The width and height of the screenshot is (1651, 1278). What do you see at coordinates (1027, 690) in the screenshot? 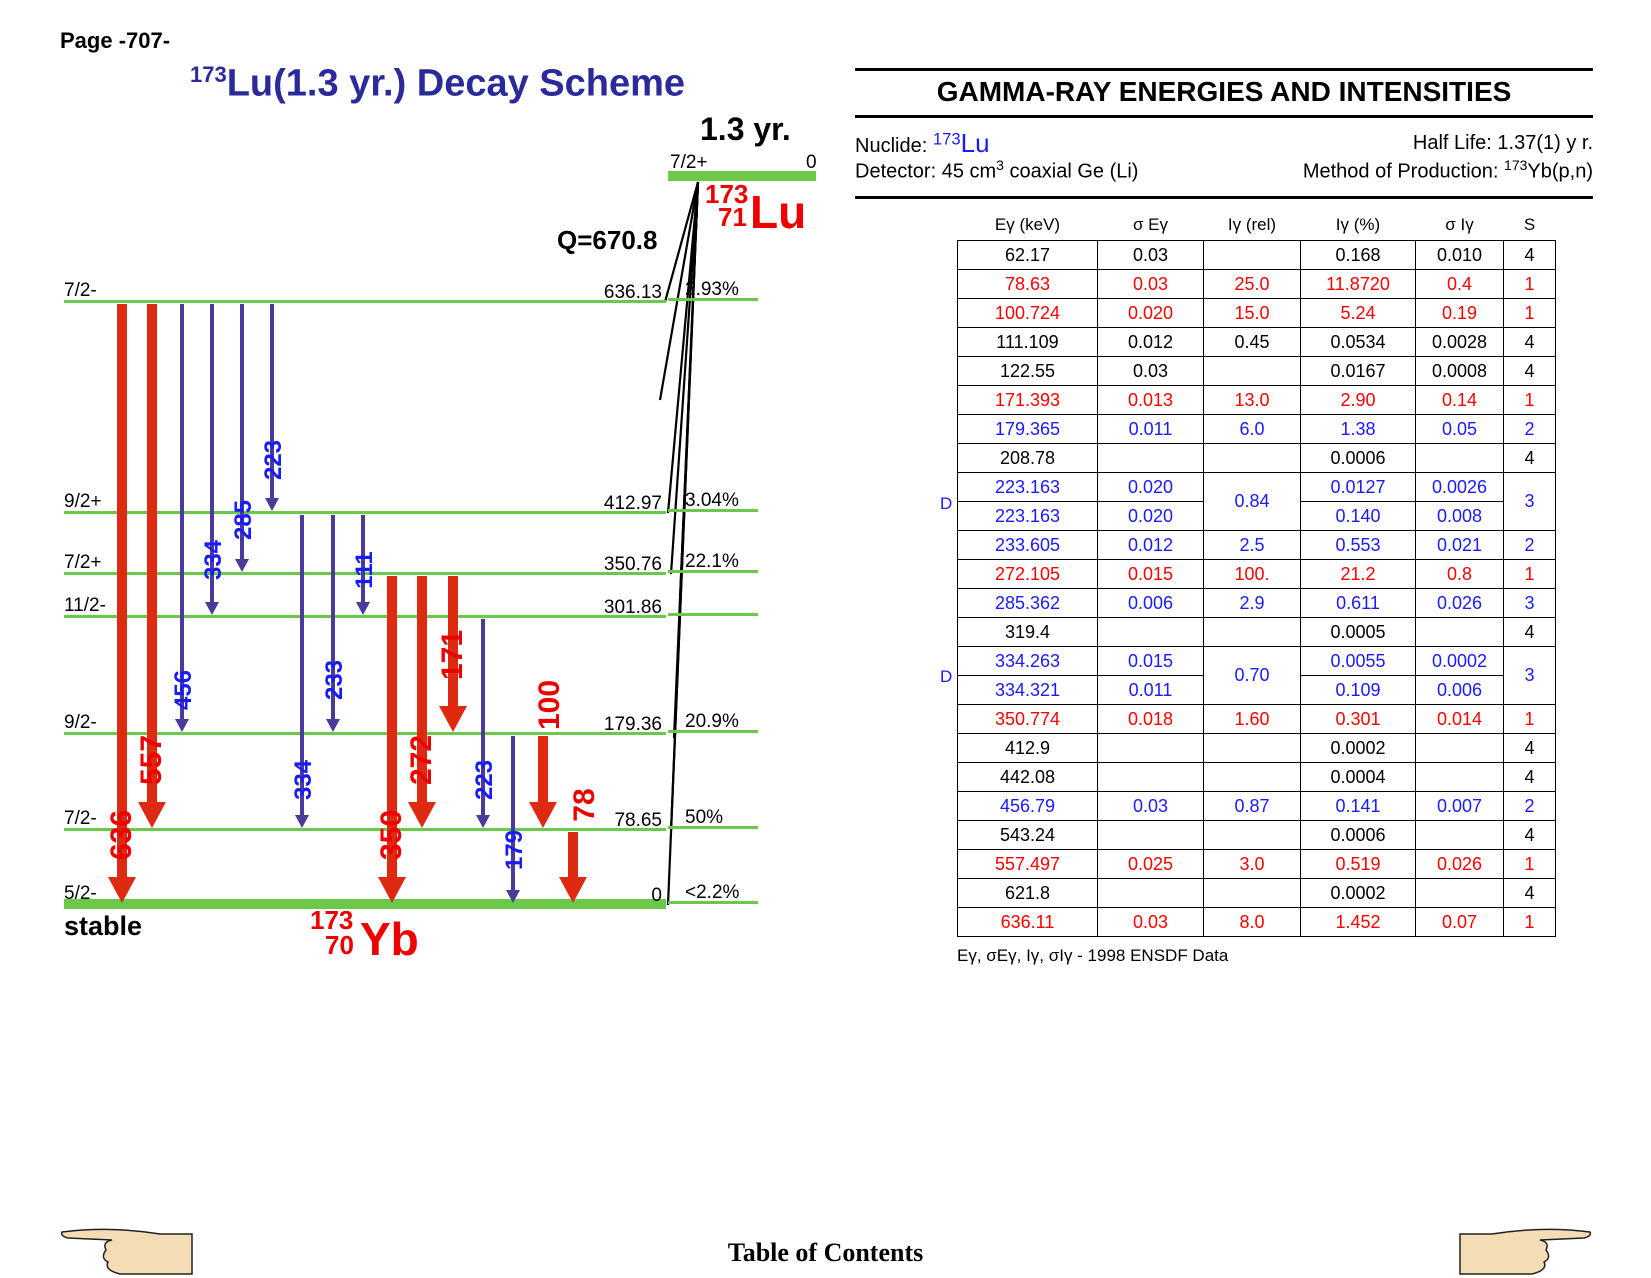
I see `table-cell: 334.321` at bounding box center [1027, 690].